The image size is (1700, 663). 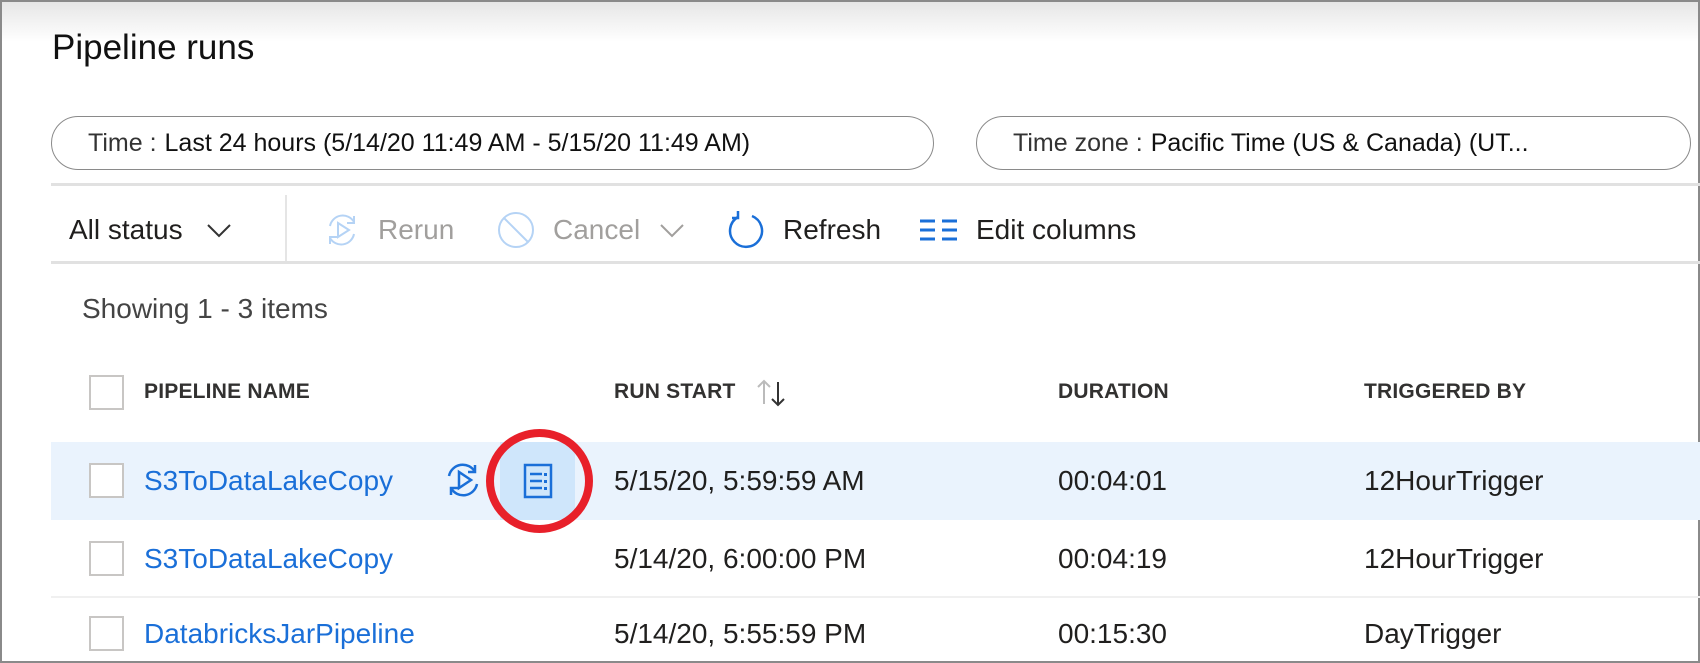 What do you see at coordinates (516, 230) in the screenshot?
I see `cancel-icon` at bounding box center [516, 230].